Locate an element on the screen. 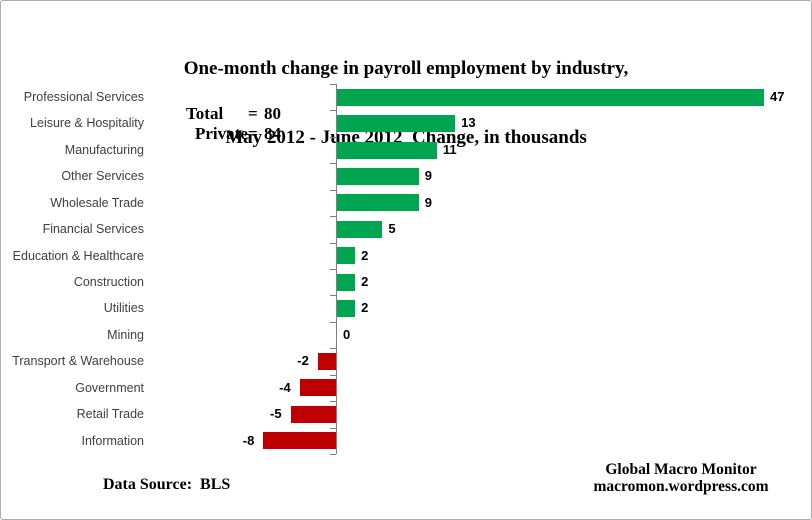 This screenshot has width=812, height=520. credit-name: Global Macro Monitor is located at coordinates (681, 469).